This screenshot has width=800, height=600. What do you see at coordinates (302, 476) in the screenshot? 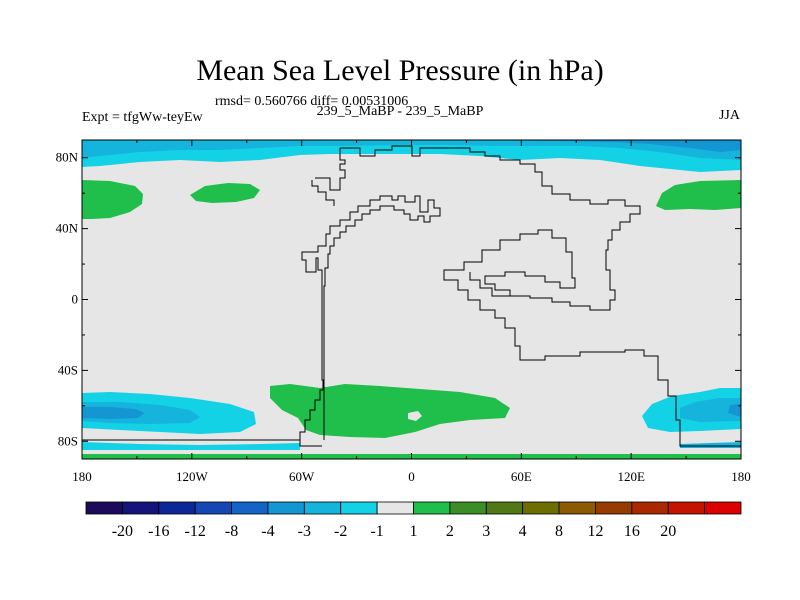
I see `lon-tick-label: 60W` at bounding box center [302, 476].